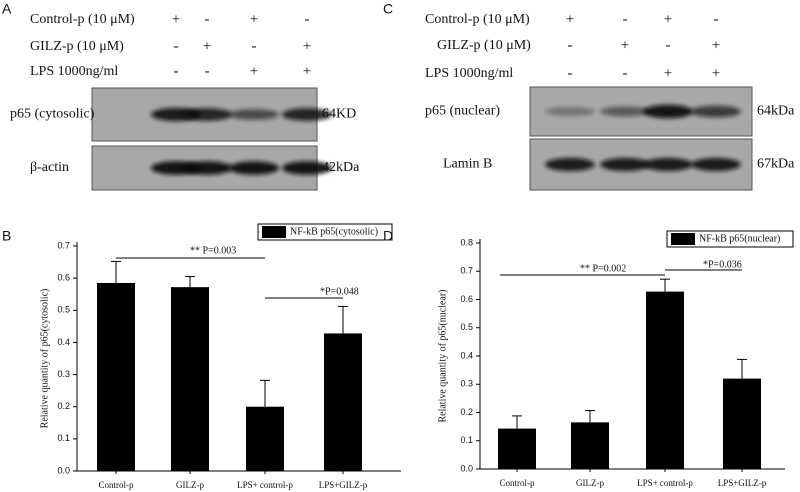 The image size is (800, 492). What do you see at coordinates (776, 164) in the screenshot?
I see `size-label: 67kDa` at bounding box center [776, 164].